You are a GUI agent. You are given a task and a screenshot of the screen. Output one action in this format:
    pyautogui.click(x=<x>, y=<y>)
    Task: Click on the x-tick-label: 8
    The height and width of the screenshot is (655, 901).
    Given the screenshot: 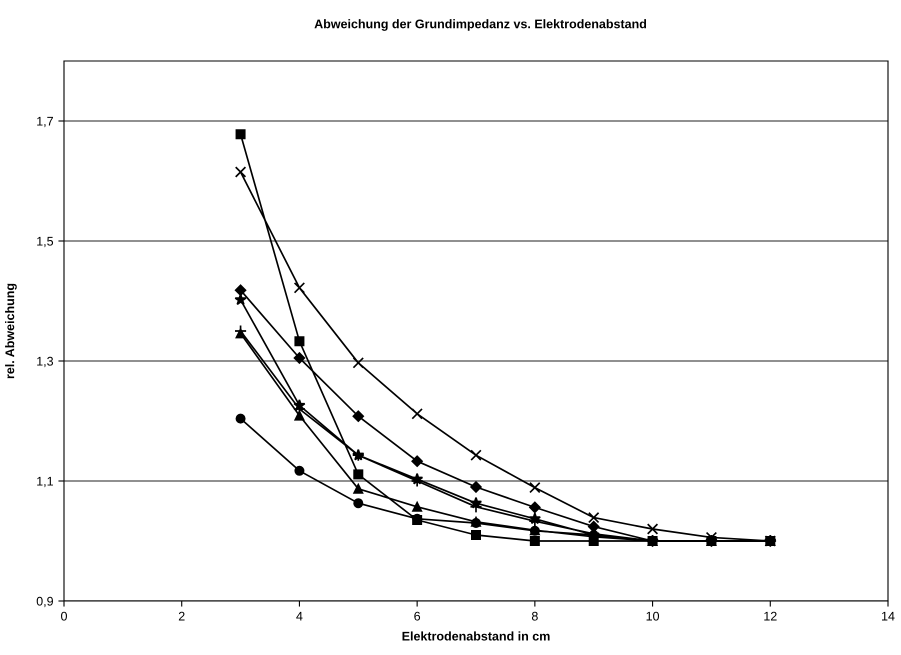 What is the action you would take?
    pyautogui.click(x=535, y=616)
    